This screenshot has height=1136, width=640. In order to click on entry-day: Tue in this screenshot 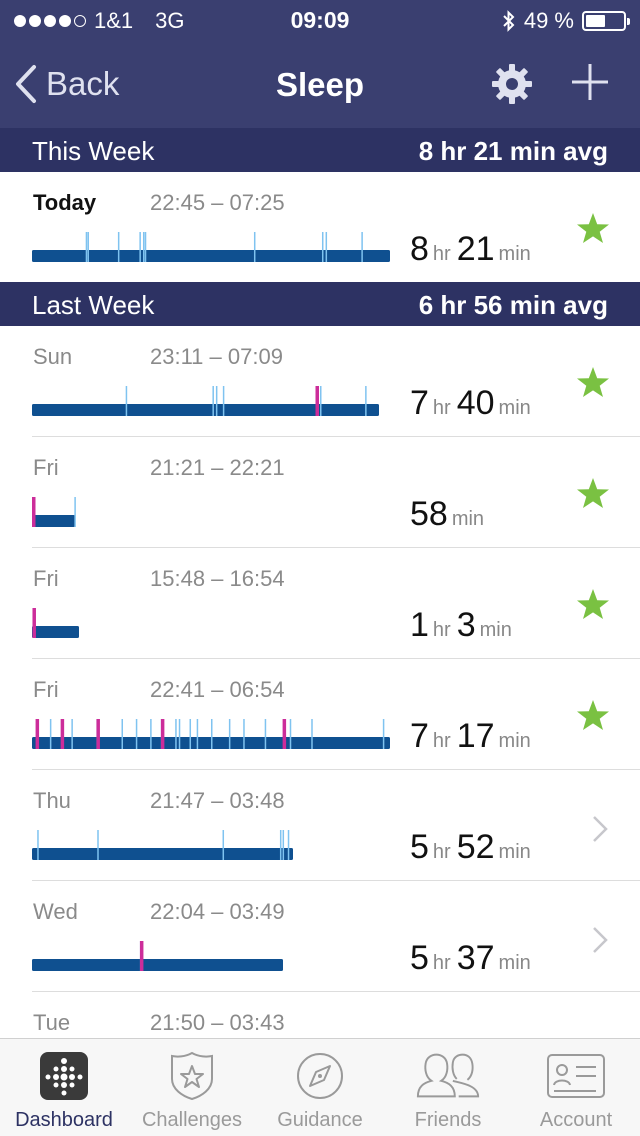, I will do `click(52, 1022)`.